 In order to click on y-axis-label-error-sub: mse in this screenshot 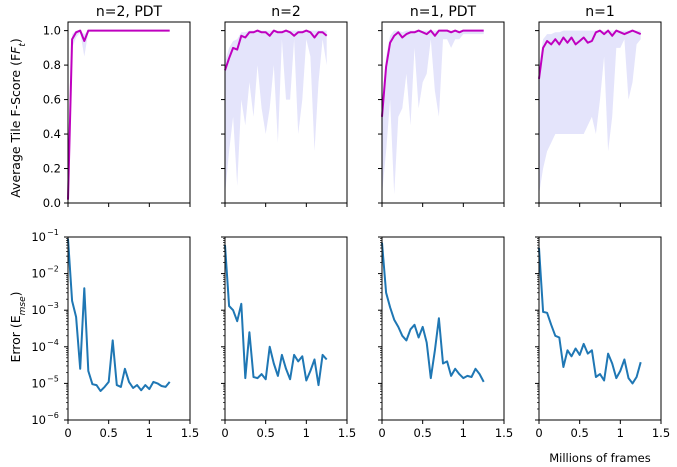, I will do `click(23, 305)`.